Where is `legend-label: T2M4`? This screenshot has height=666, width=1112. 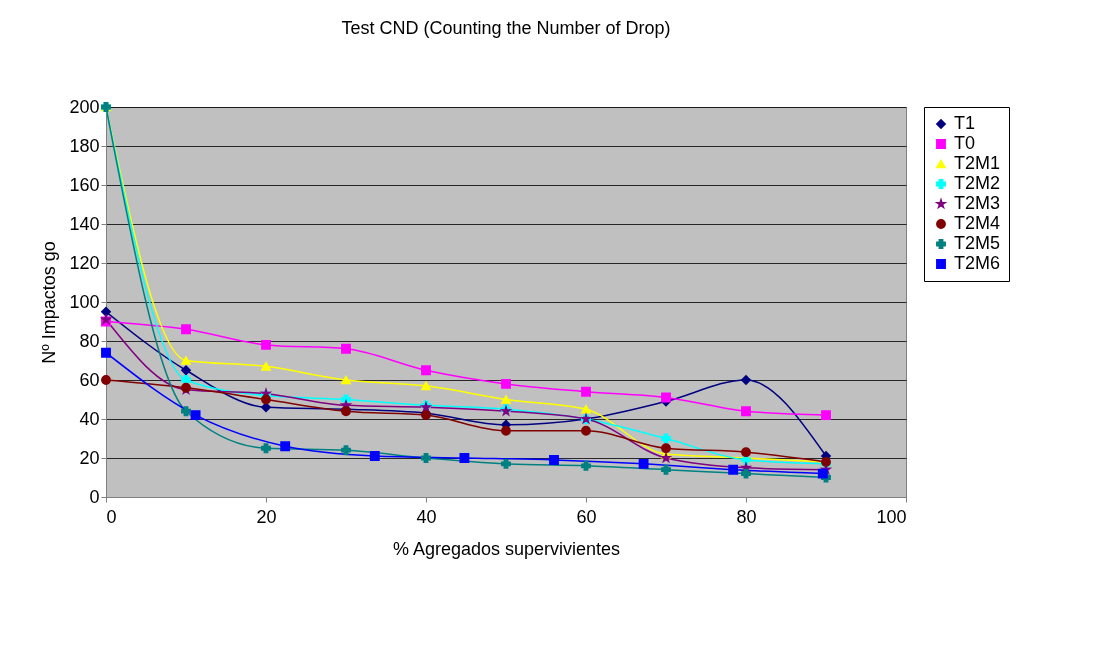
legend-label: T2M4 is located at coordinates (977, 223).